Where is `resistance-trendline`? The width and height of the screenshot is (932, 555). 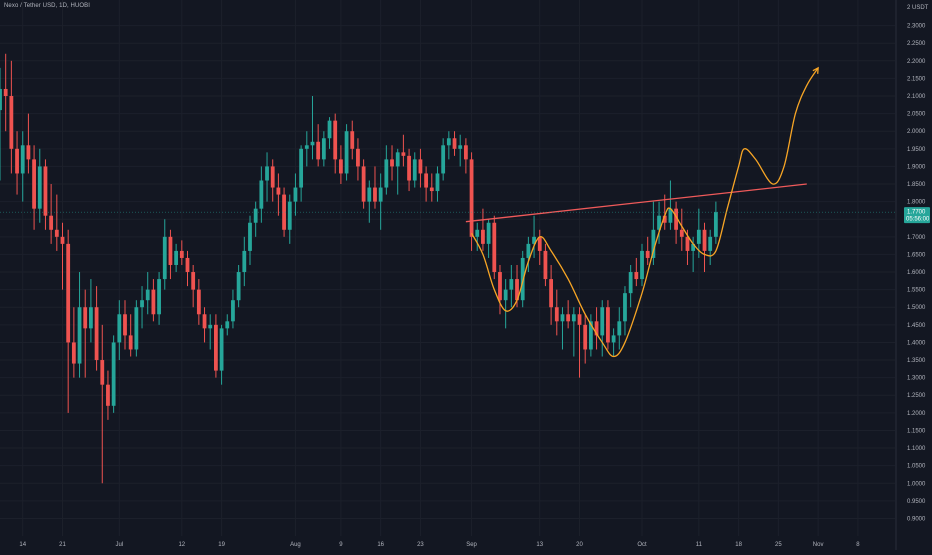
resistance-trendline is located at coordinates (636, 203).